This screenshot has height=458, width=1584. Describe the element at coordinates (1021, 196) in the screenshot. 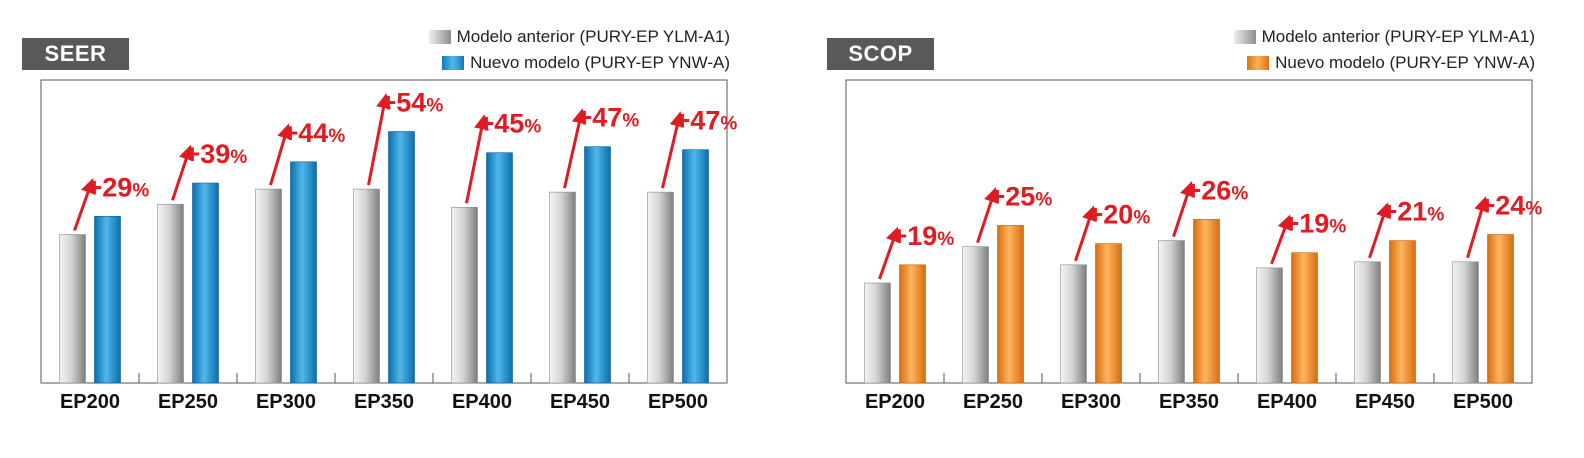

I see `increase-label: +25%` at that location.